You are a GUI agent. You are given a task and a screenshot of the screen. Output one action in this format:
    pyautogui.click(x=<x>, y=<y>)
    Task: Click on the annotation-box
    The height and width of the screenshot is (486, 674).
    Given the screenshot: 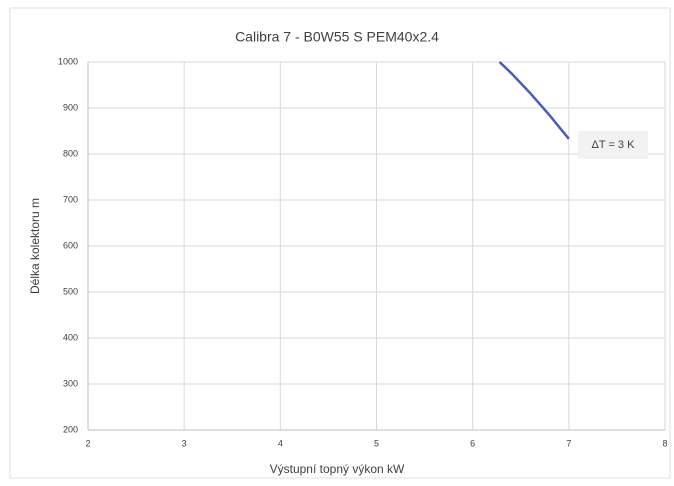 What is the action you would take?
    pyautogui.click(x=613, y=145)
    